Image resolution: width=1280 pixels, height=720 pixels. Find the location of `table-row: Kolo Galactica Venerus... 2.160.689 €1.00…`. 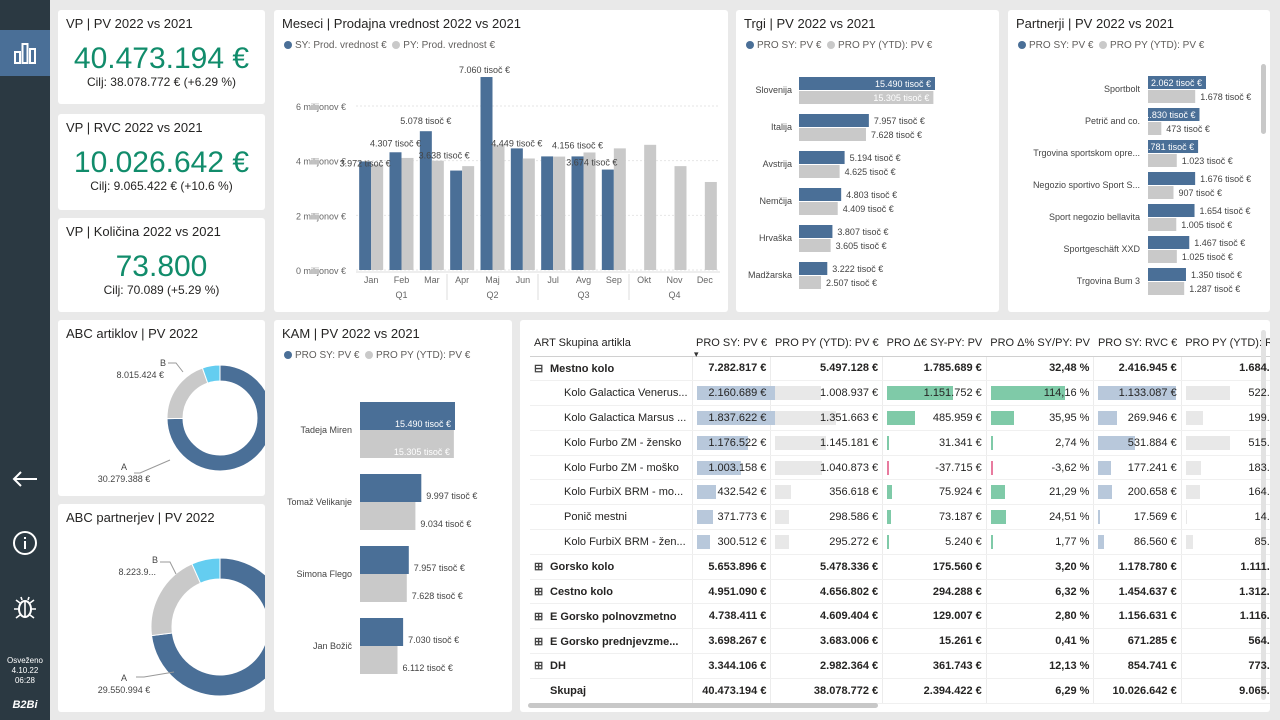

table-row: Kolo Galactica Venerus... 2.160.689 €1.00… is located at coordinates (900, 393).